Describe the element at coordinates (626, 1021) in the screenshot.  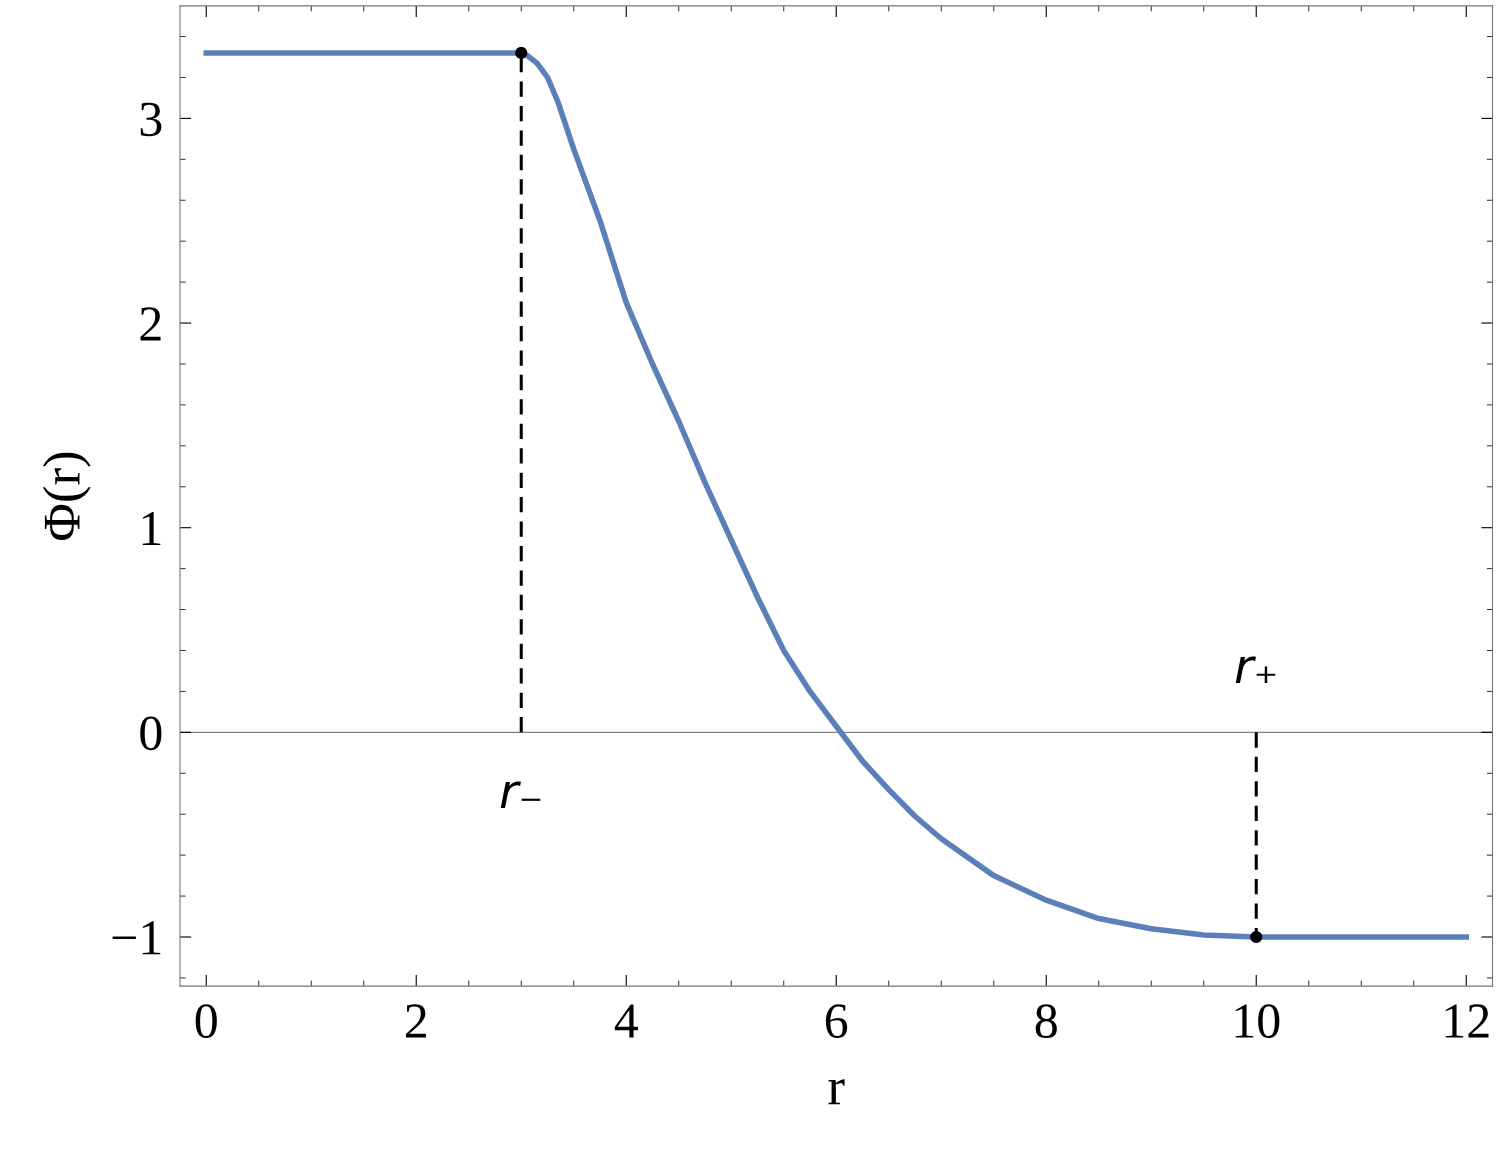
I see `x-tick-label: 4` at that location.